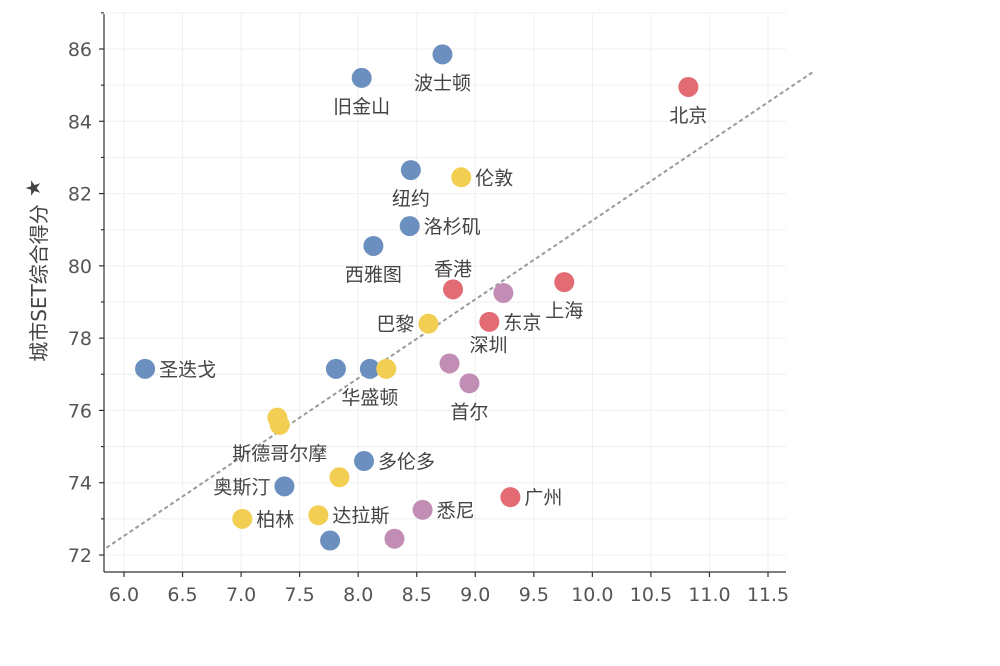 This screenshot has height=666, width=1000. Describe the element at coordinates (39, 283) in the screenshot. I see `y-axis-title: 城市SET综合得分` at that location.